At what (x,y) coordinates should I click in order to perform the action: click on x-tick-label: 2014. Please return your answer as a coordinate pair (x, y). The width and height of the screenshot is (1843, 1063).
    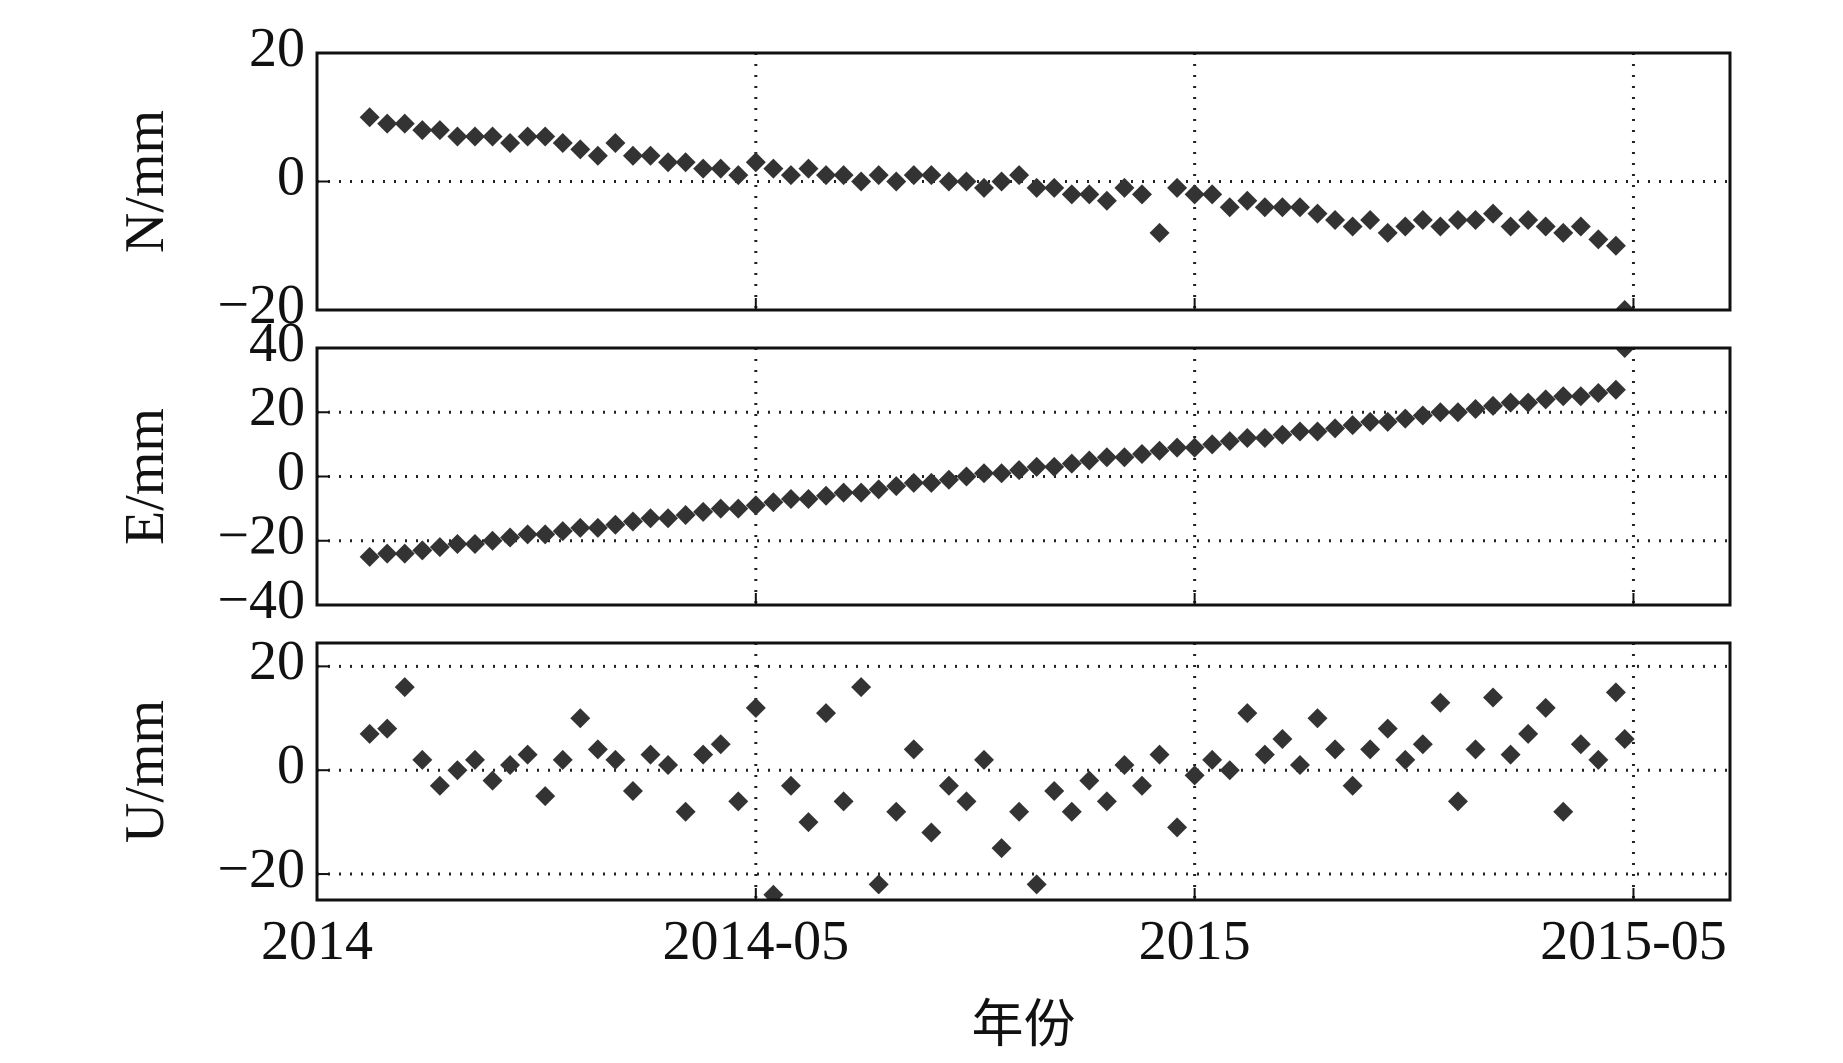
    Looking at the image, I should click on (317, 941).